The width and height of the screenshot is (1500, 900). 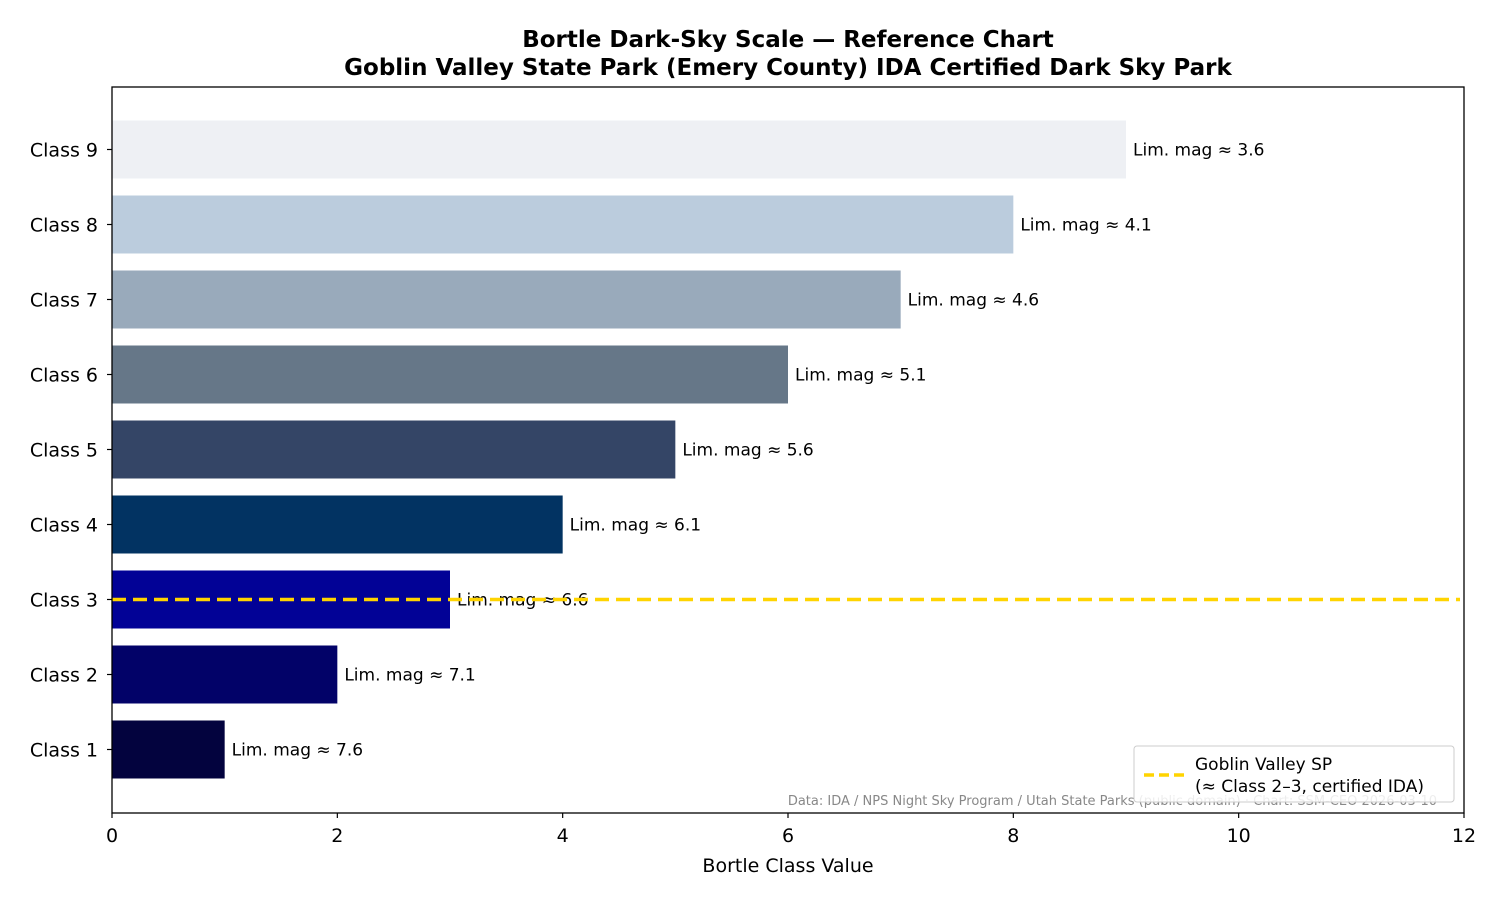 What do you see at coordinates (635, 526) in the screenshot?
I see `bar-value-label: Lim. mag ≈ 6.1` at bounding box center [635, 526].